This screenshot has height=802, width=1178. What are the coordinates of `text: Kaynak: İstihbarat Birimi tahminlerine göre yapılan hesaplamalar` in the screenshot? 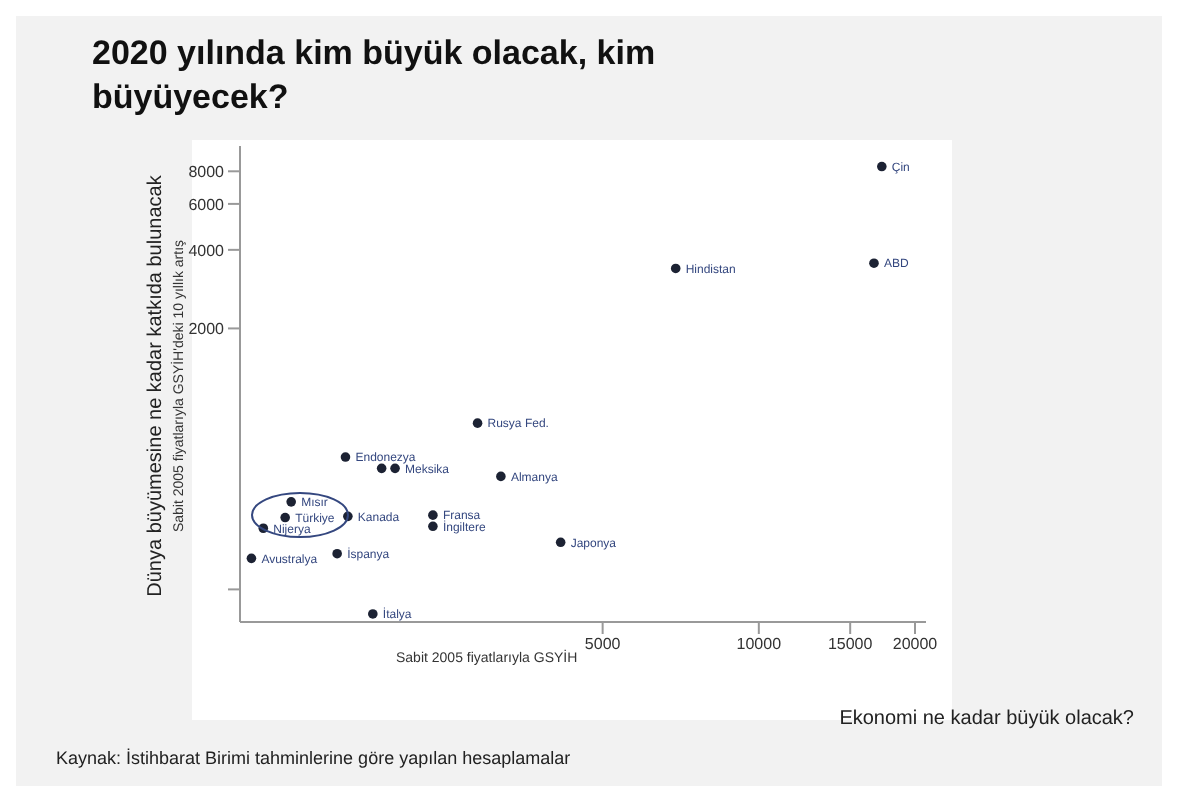 It's located at (313, 758).